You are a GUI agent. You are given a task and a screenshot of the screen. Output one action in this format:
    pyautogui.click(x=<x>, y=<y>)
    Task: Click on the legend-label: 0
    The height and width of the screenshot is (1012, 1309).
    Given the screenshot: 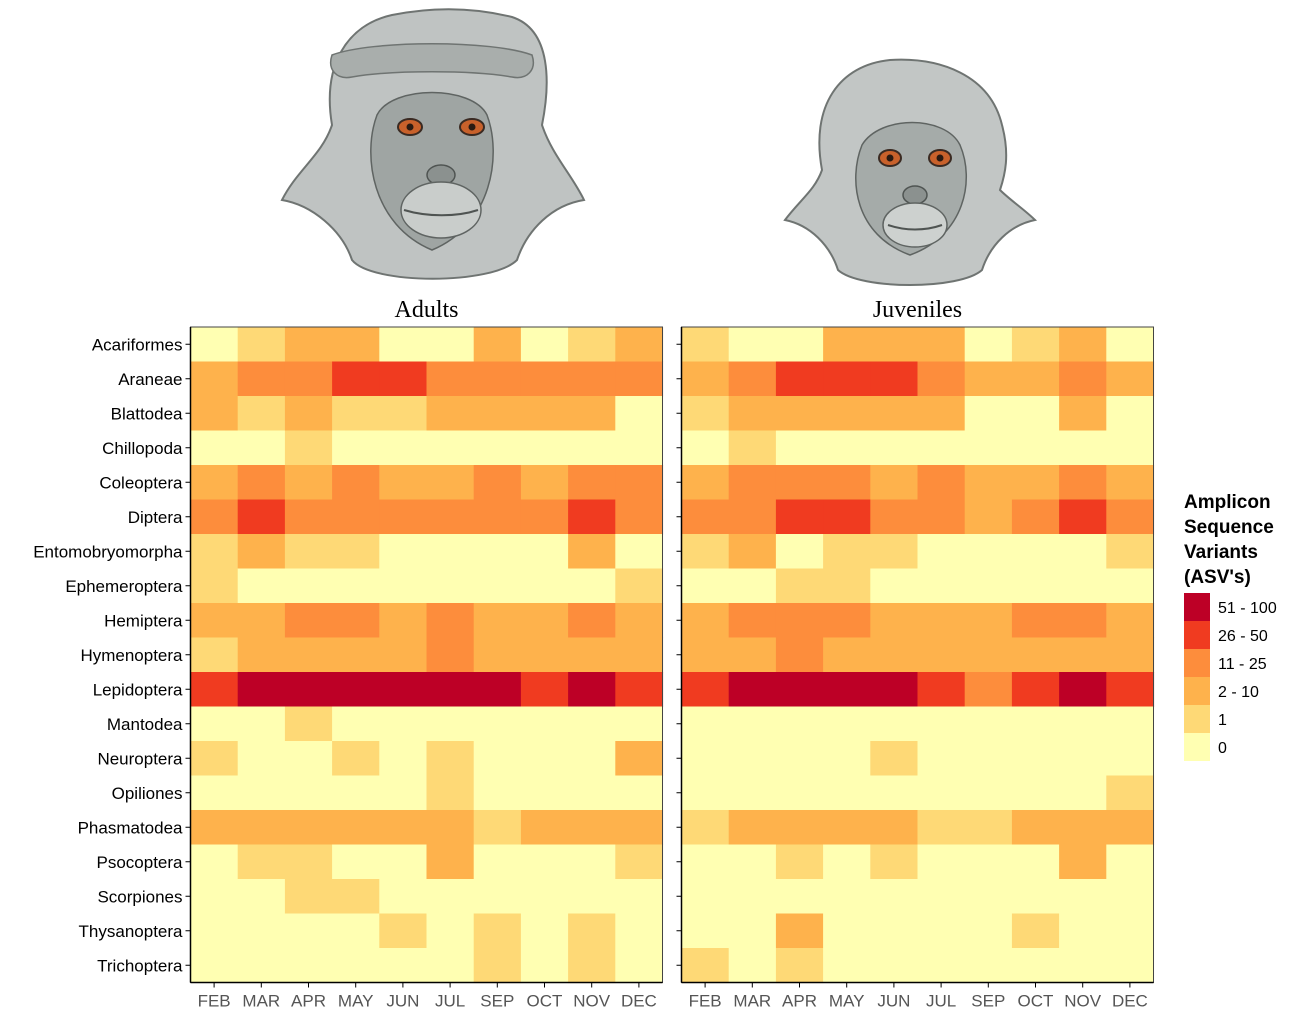 What is the action you would take?
    pyautogui.click(x=1222, y=748)
    